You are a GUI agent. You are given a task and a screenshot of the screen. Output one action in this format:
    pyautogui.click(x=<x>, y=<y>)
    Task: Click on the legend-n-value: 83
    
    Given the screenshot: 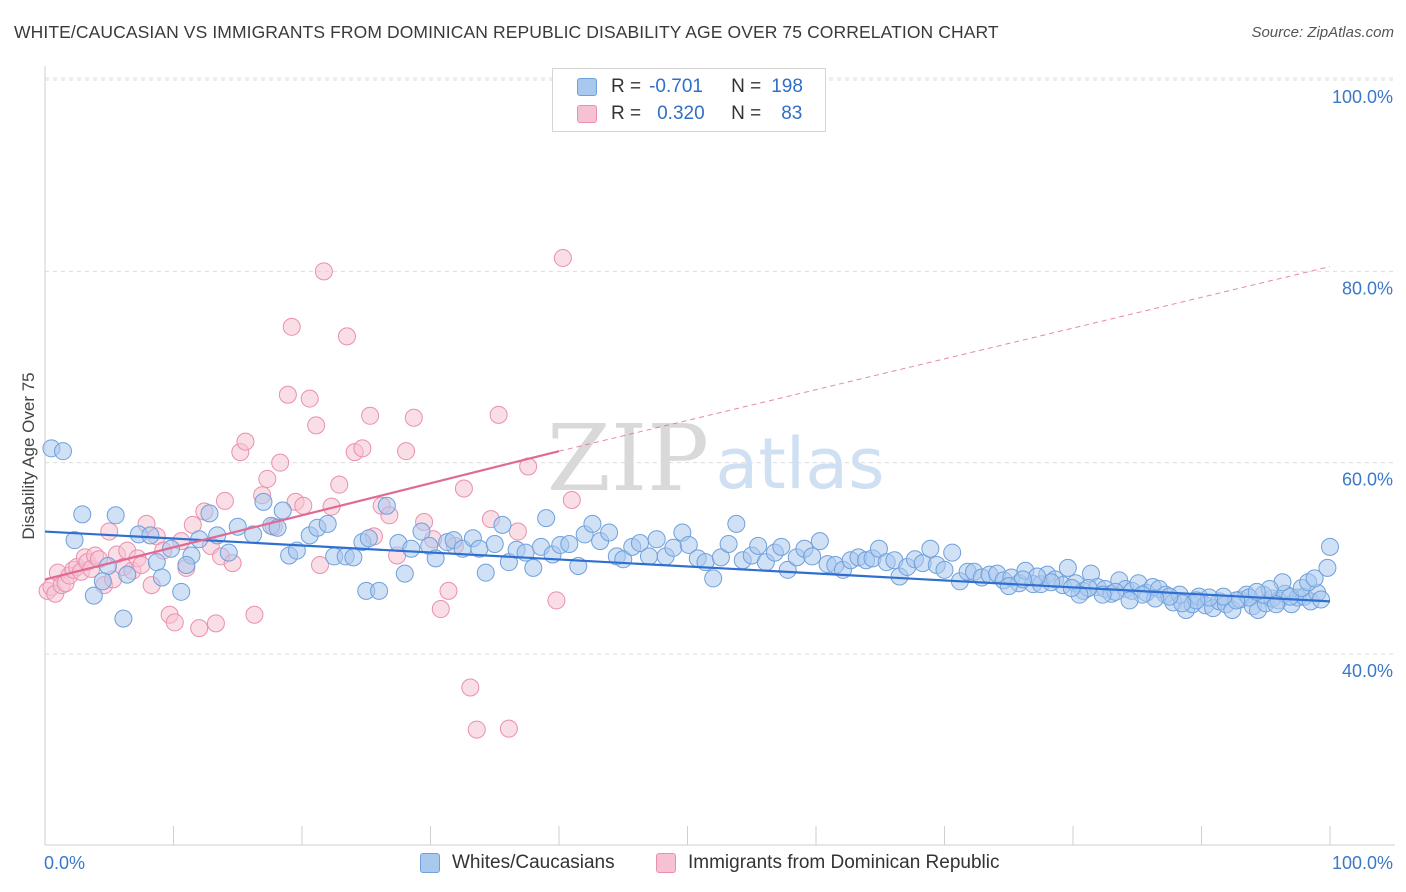 What is the action you would take?
    pyautogui.click(x=792, y=113)
    